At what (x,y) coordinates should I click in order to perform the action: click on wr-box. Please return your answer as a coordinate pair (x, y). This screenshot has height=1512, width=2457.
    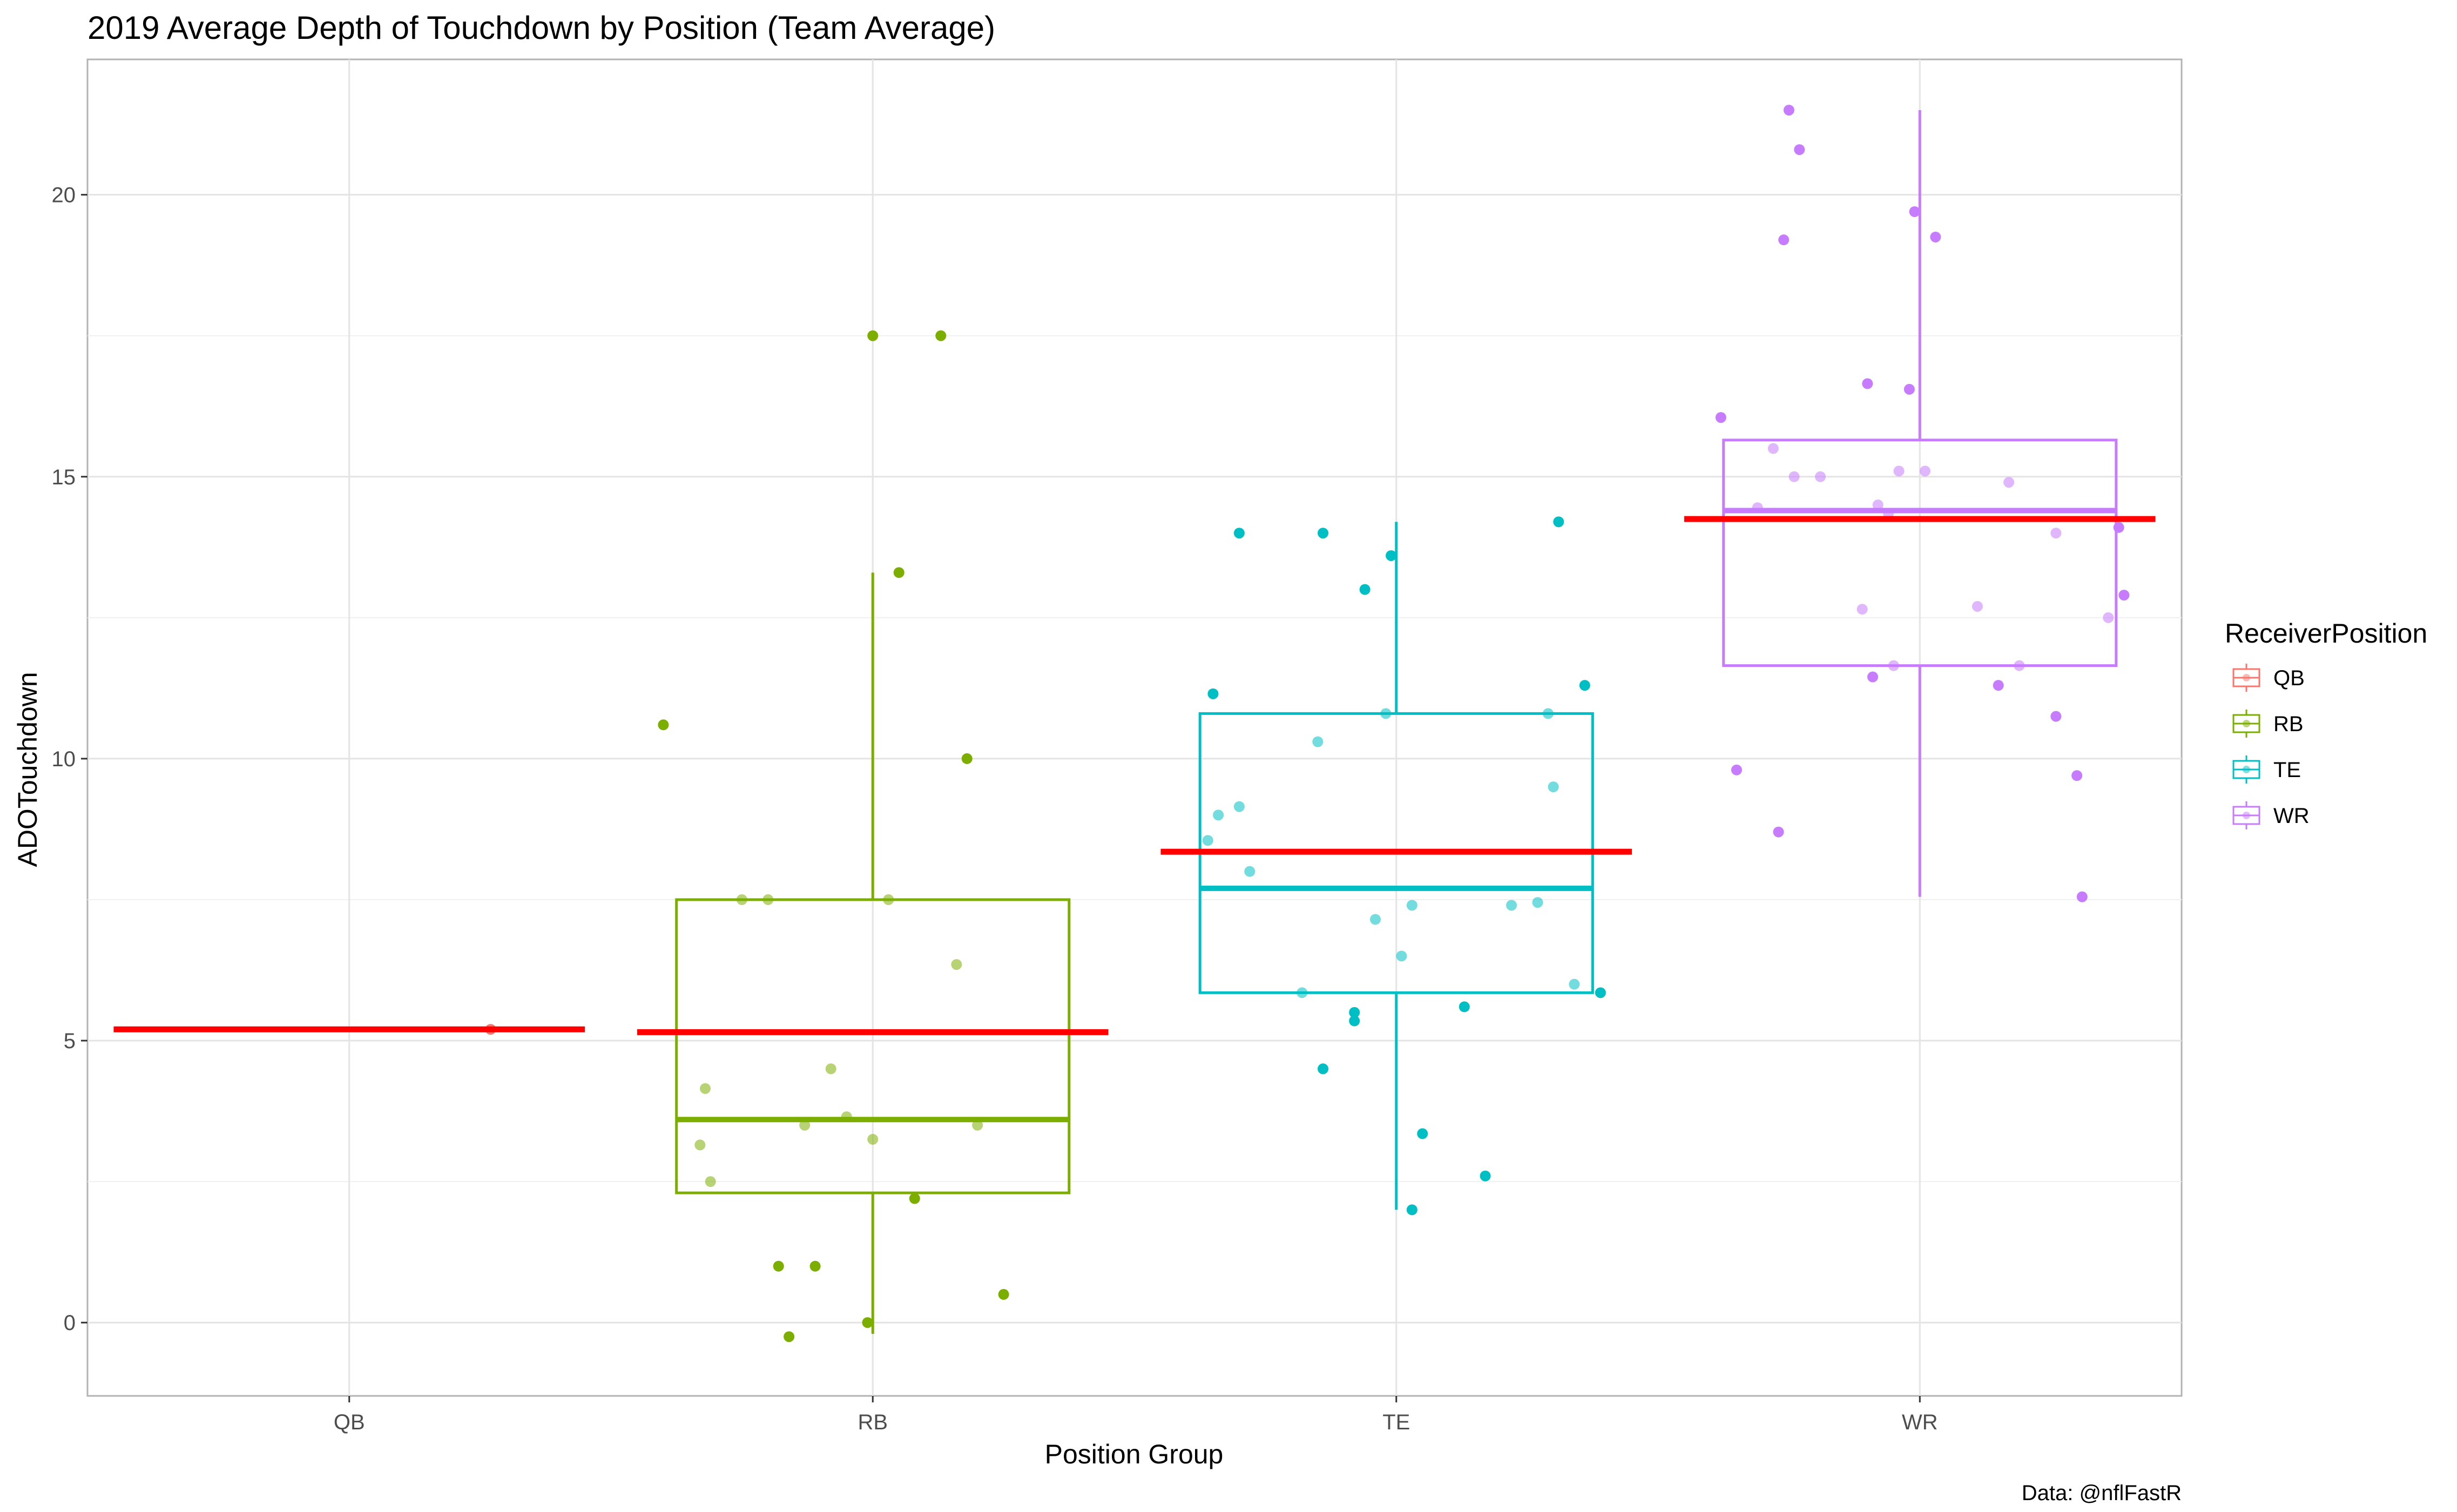
    Looking at the image, I should click on (1920, 552).